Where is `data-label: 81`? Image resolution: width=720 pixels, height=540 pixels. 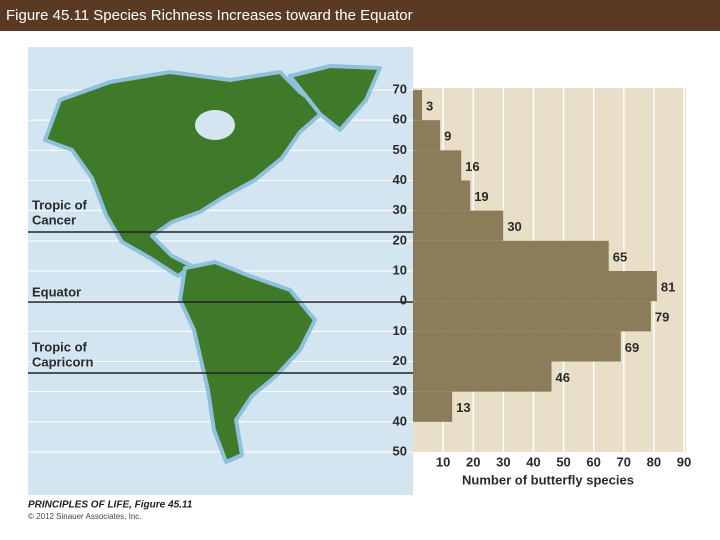
data-label: 81 is located at coordinates (668, 287).